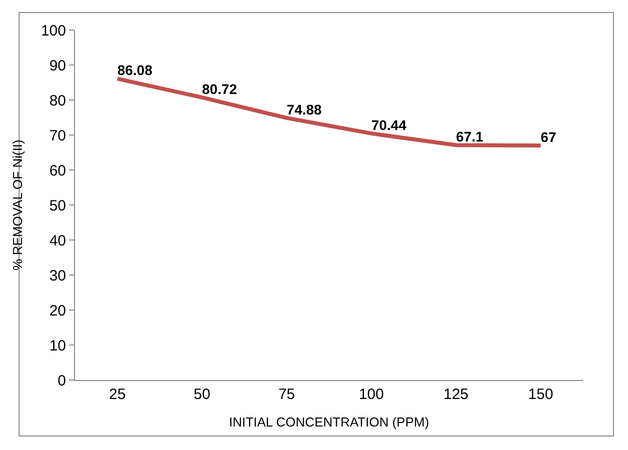  I want to click on data-label: 67.1, so click(470, 136).